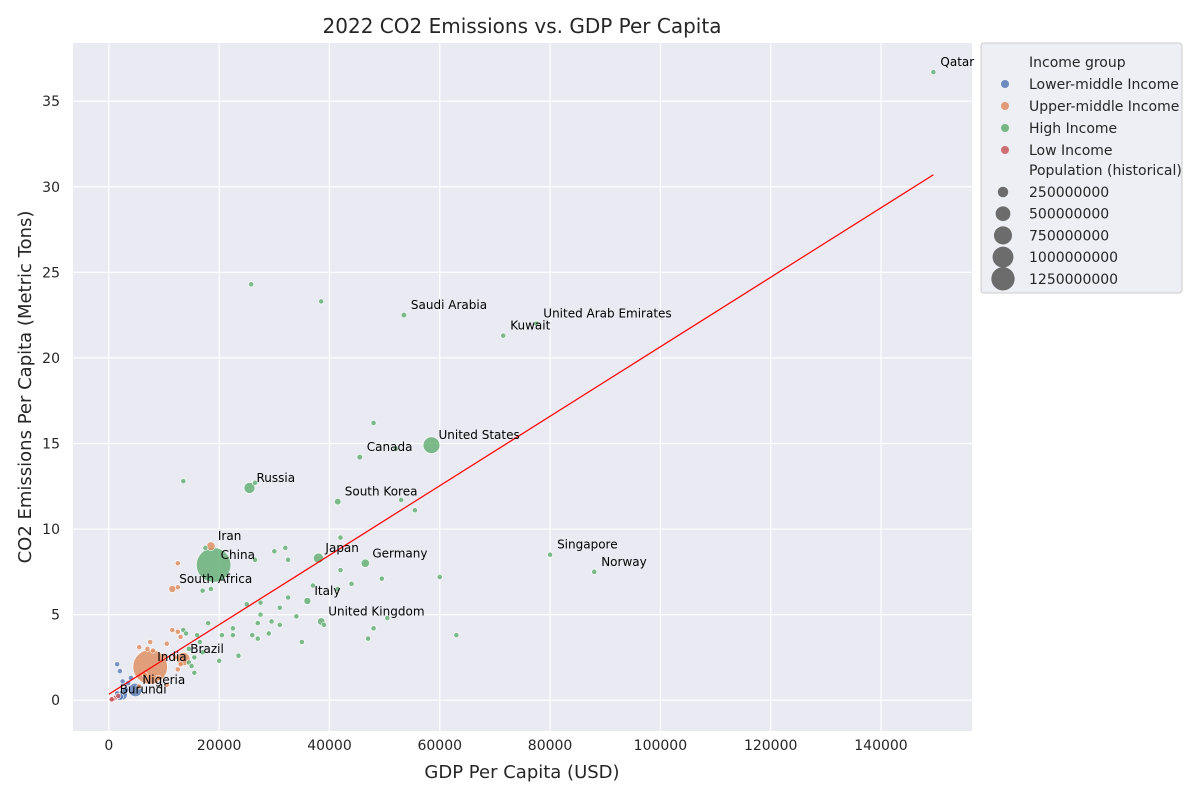  Describe the element at coordinates (1104, 85) in the screenshot. I see `legend-group-label: Lower-middle Income` at that location.